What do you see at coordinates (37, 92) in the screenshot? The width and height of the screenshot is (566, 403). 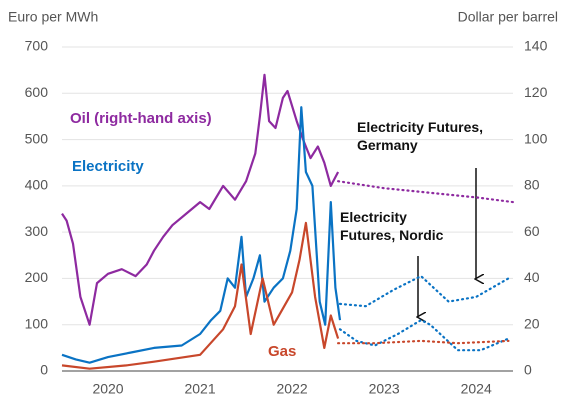 I see `y-tick-label: 600` at bounding box center [37, 92].